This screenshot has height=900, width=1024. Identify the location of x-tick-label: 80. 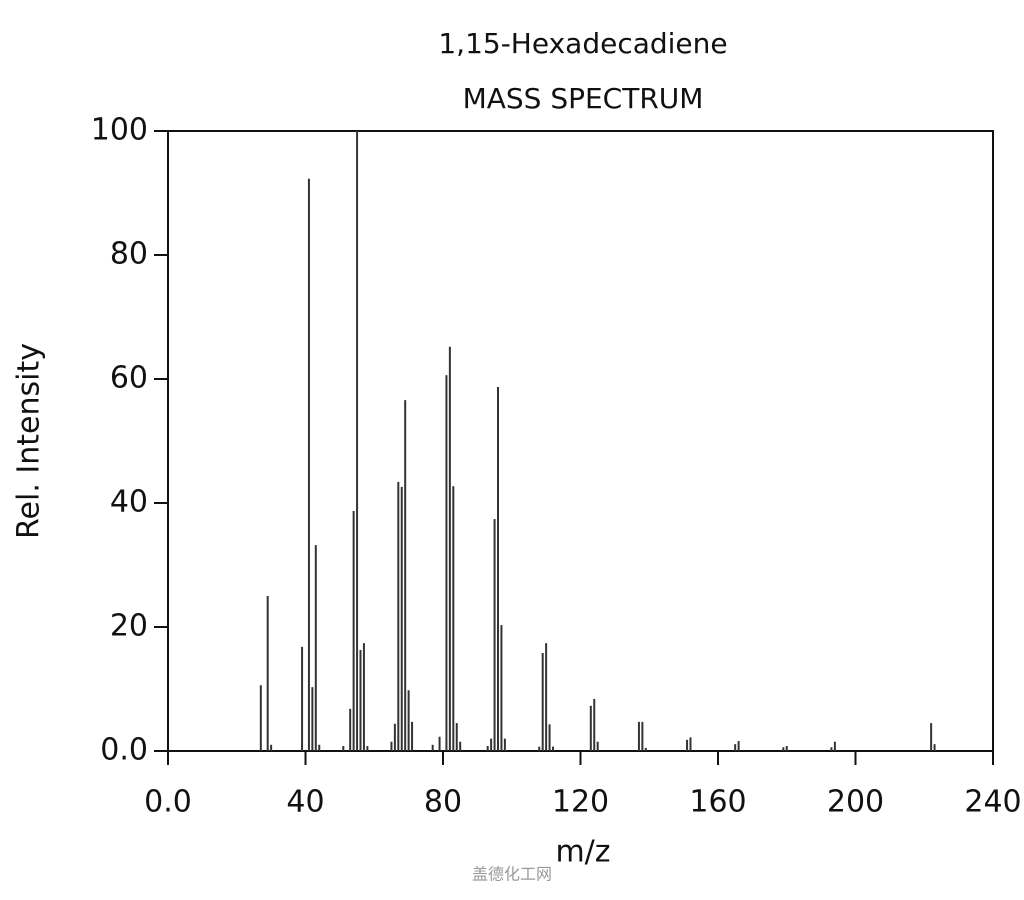
(443, 802).